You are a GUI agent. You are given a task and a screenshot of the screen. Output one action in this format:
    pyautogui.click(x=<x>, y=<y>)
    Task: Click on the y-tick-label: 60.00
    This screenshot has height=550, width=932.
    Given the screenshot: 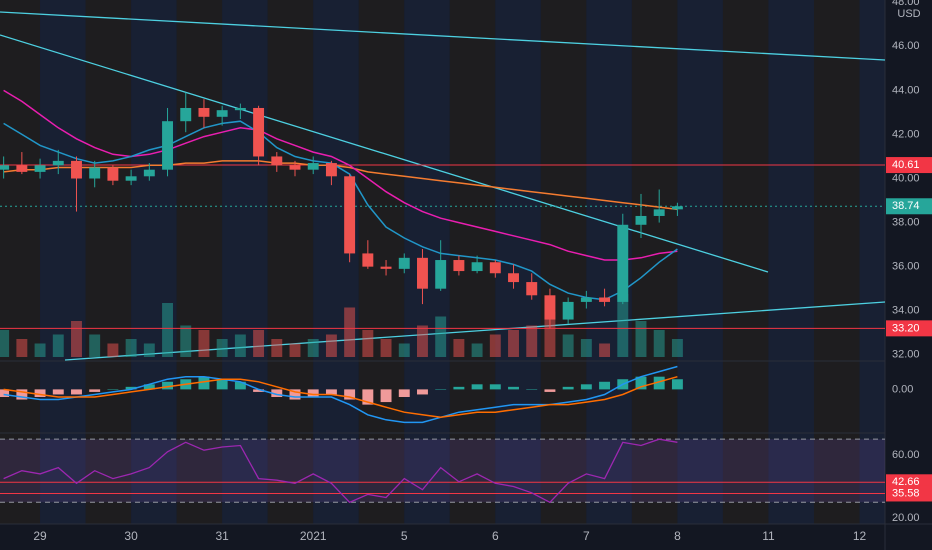 What is the action you would take?
    pyautogui.click(x=906, y=455)
    